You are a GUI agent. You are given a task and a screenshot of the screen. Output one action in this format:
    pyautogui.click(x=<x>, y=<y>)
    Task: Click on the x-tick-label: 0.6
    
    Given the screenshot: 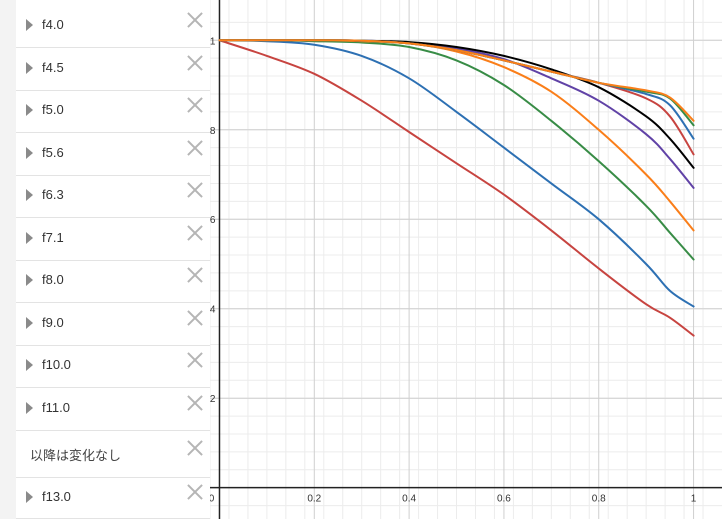 What is the action you would take?
    pyautogui.click(x=504, y=499)
    